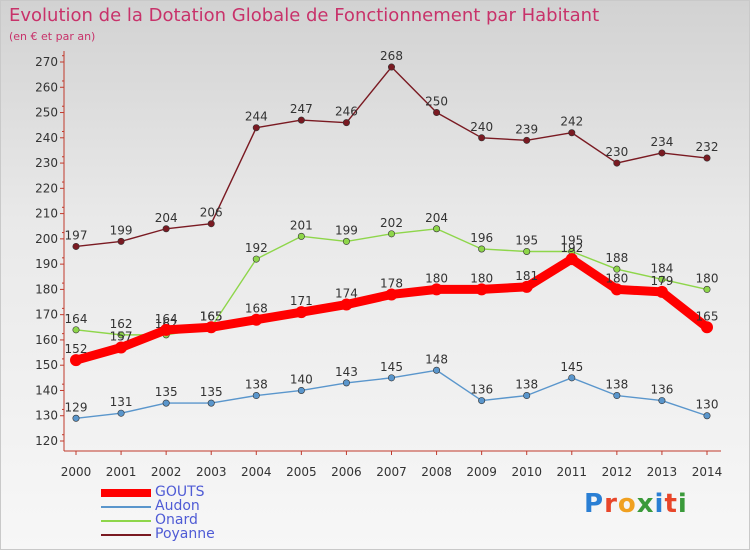  What do you see at coordinates (256, 309) in the screenshot?
I see `data-label-gouts: 168` at bounding box center [256, 309].